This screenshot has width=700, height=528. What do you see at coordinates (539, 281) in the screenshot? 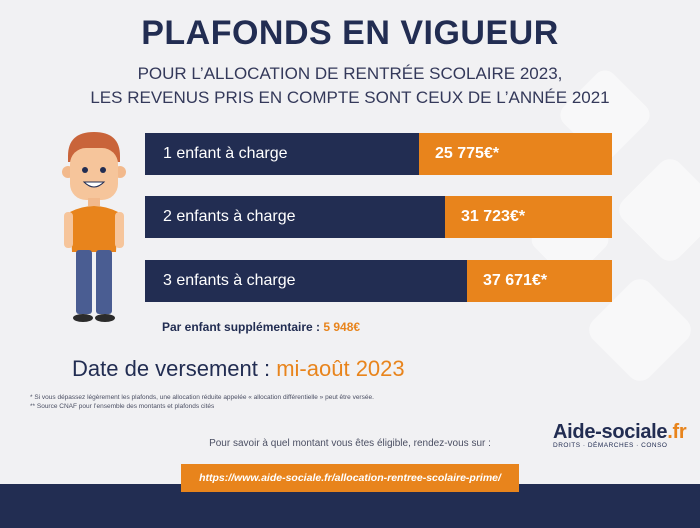
I see `row-value: 37 671€*` at bounding box center [539, 281].